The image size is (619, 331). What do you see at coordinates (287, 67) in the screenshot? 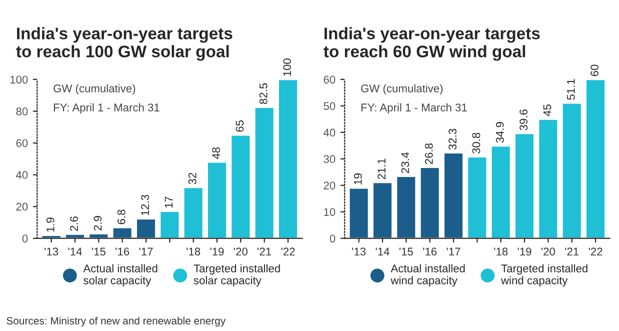
I see `data-label: 100` at bounding box center [287, 67].